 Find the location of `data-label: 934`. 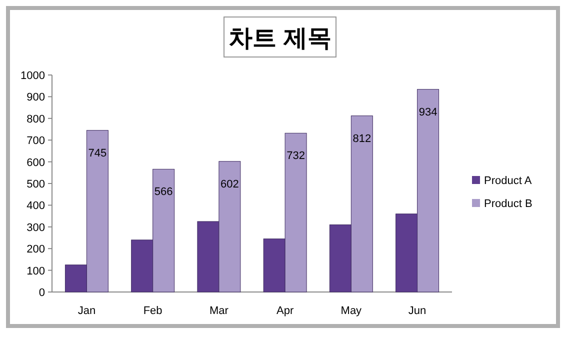

data-label: 934 is located at coordinates (428, 112).